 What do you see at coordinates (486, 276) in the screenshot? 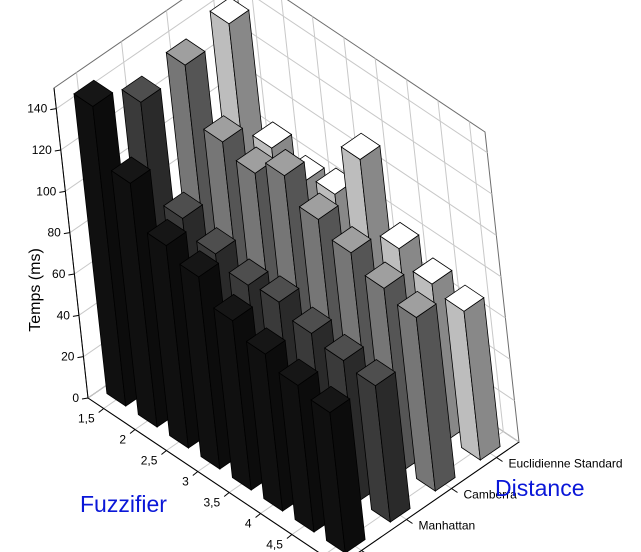
I see `fuzzifier-gridline` at bounding box center [486, 276].